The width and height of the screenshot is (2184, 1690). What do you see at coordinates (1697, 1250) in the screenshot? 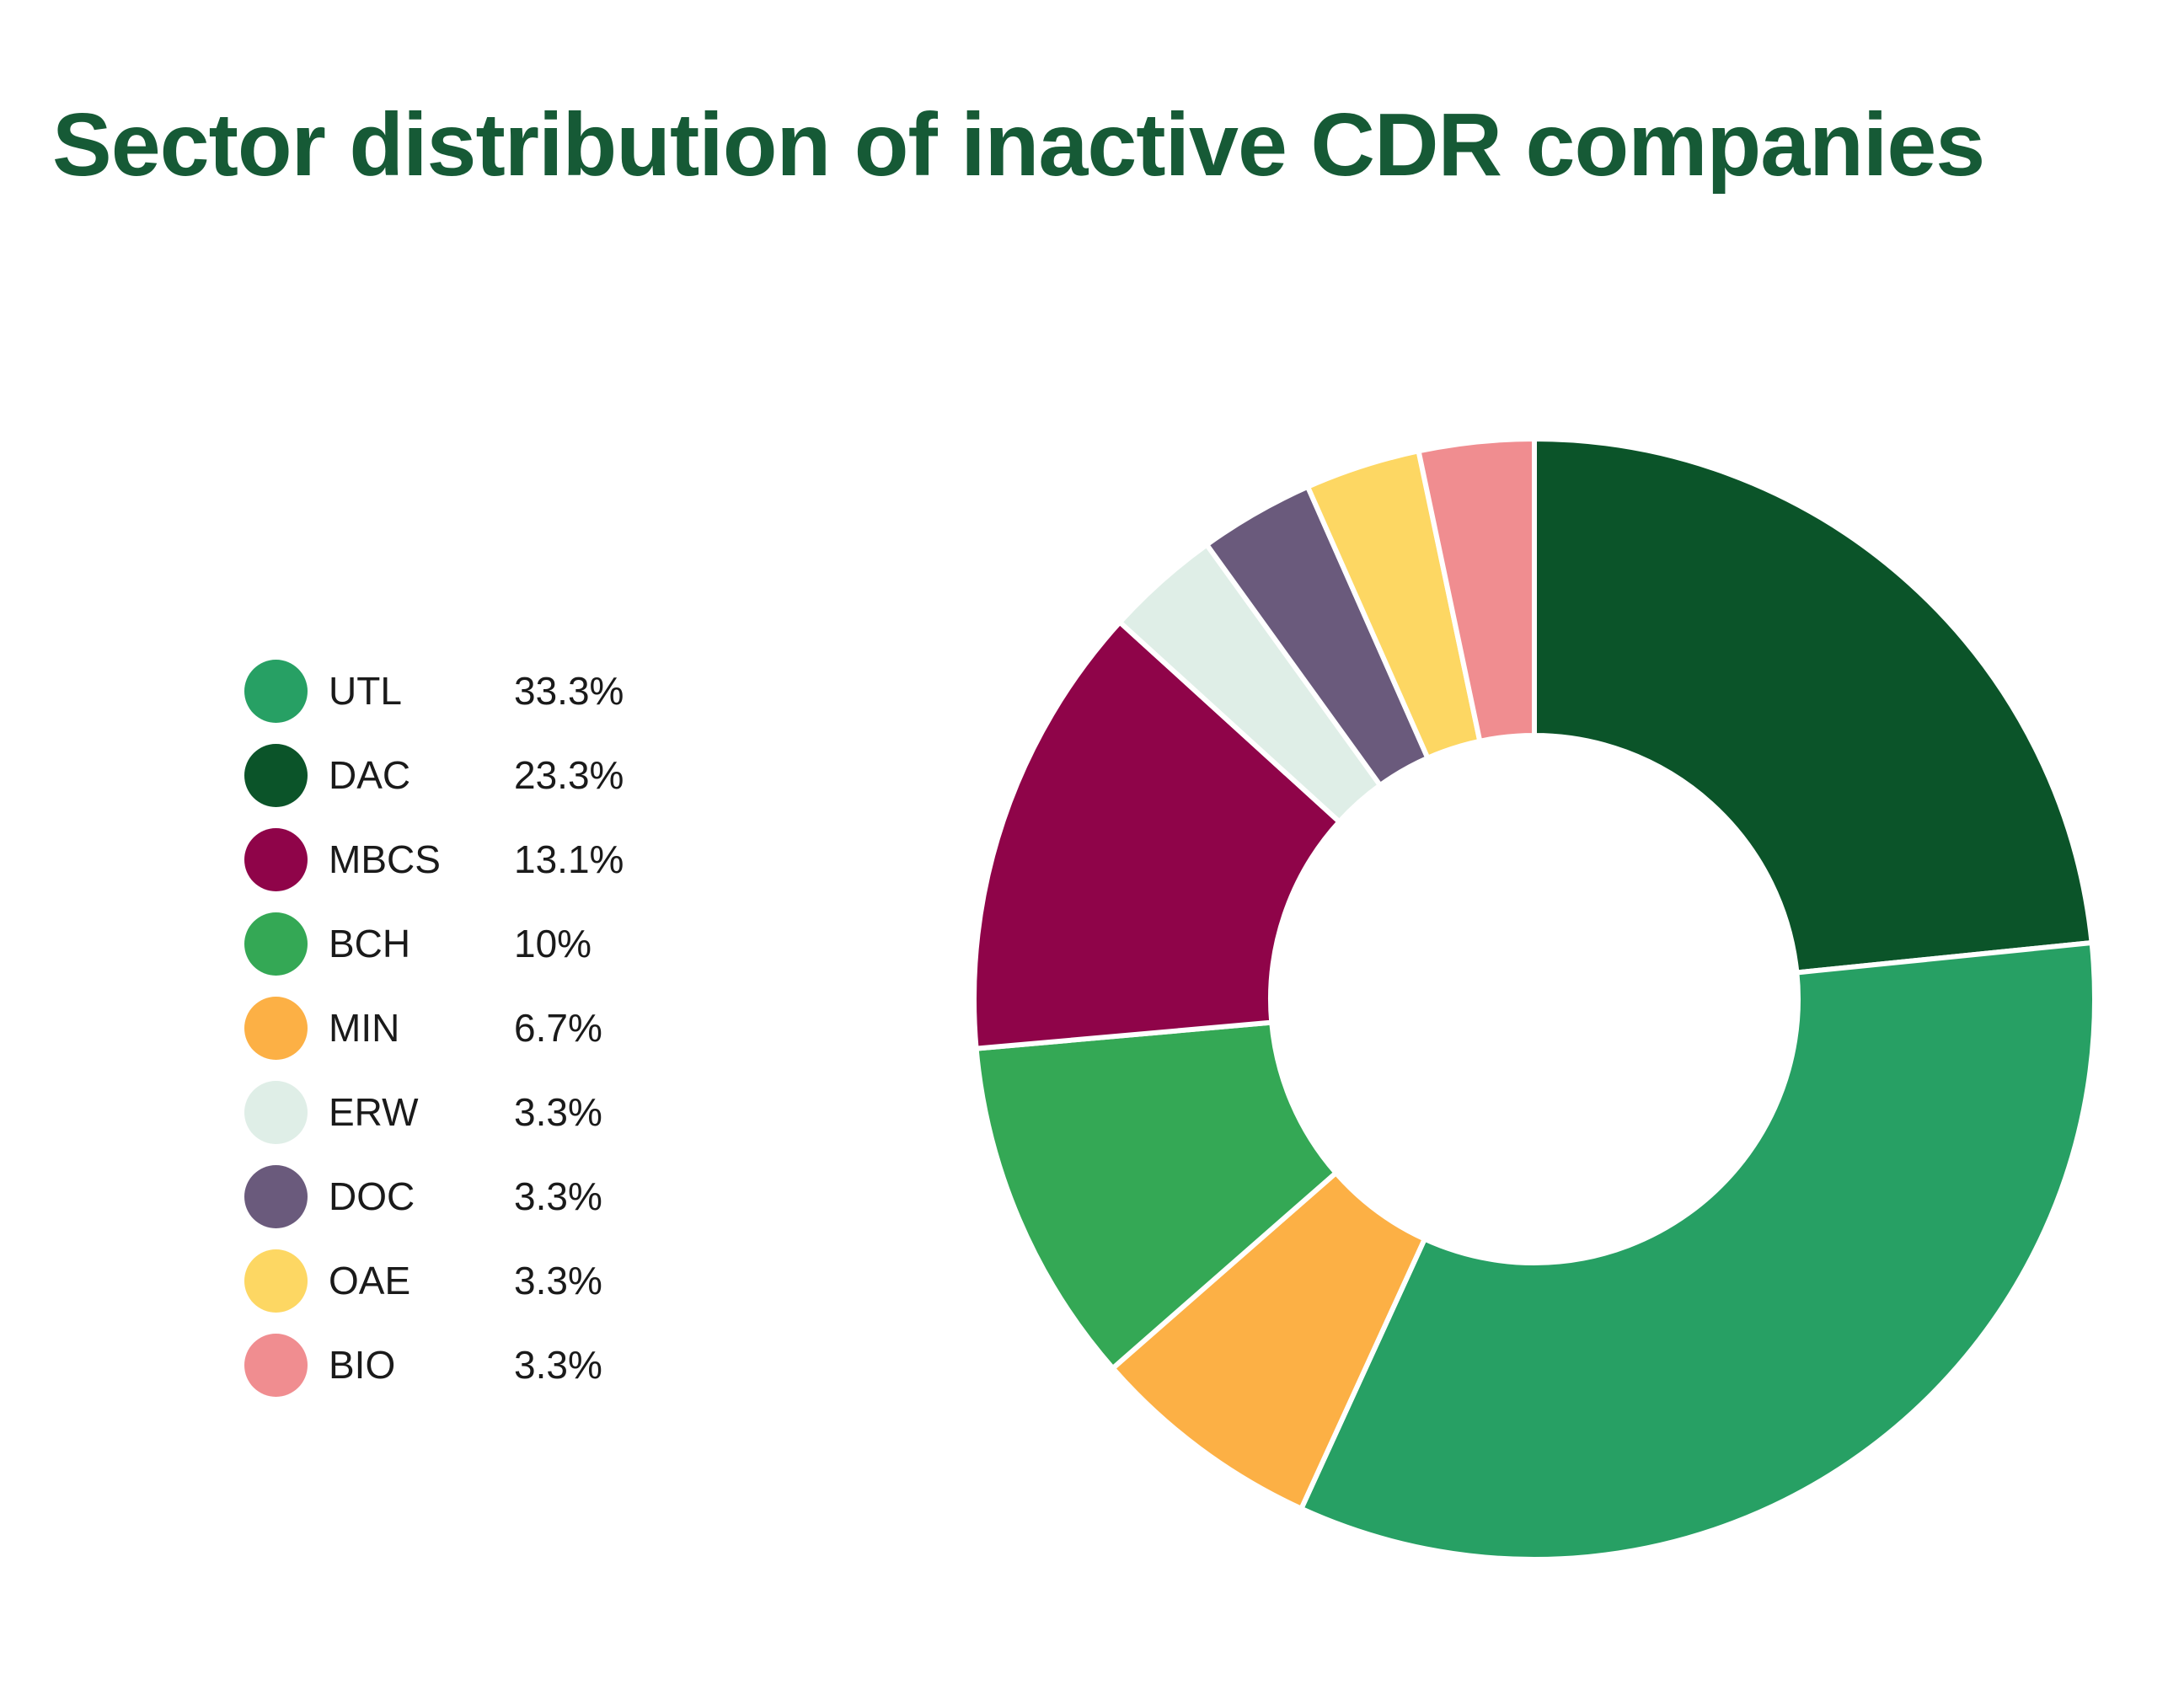
I see `donut-slice-utl` at bounding box center [1697, 1250].